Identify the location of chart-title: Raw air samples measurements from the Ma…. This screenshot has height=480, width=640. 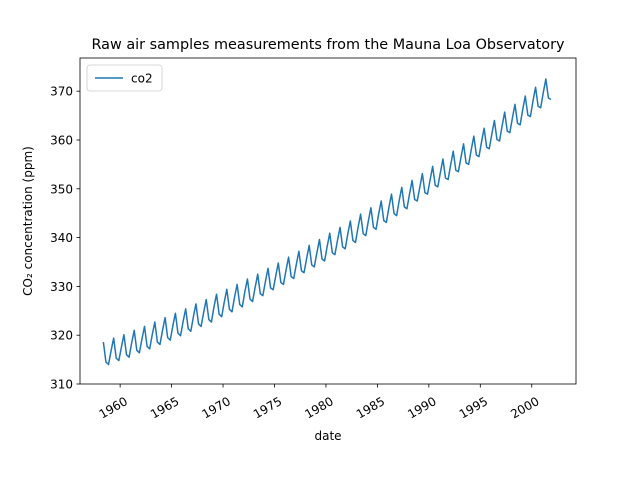
(328, 45).